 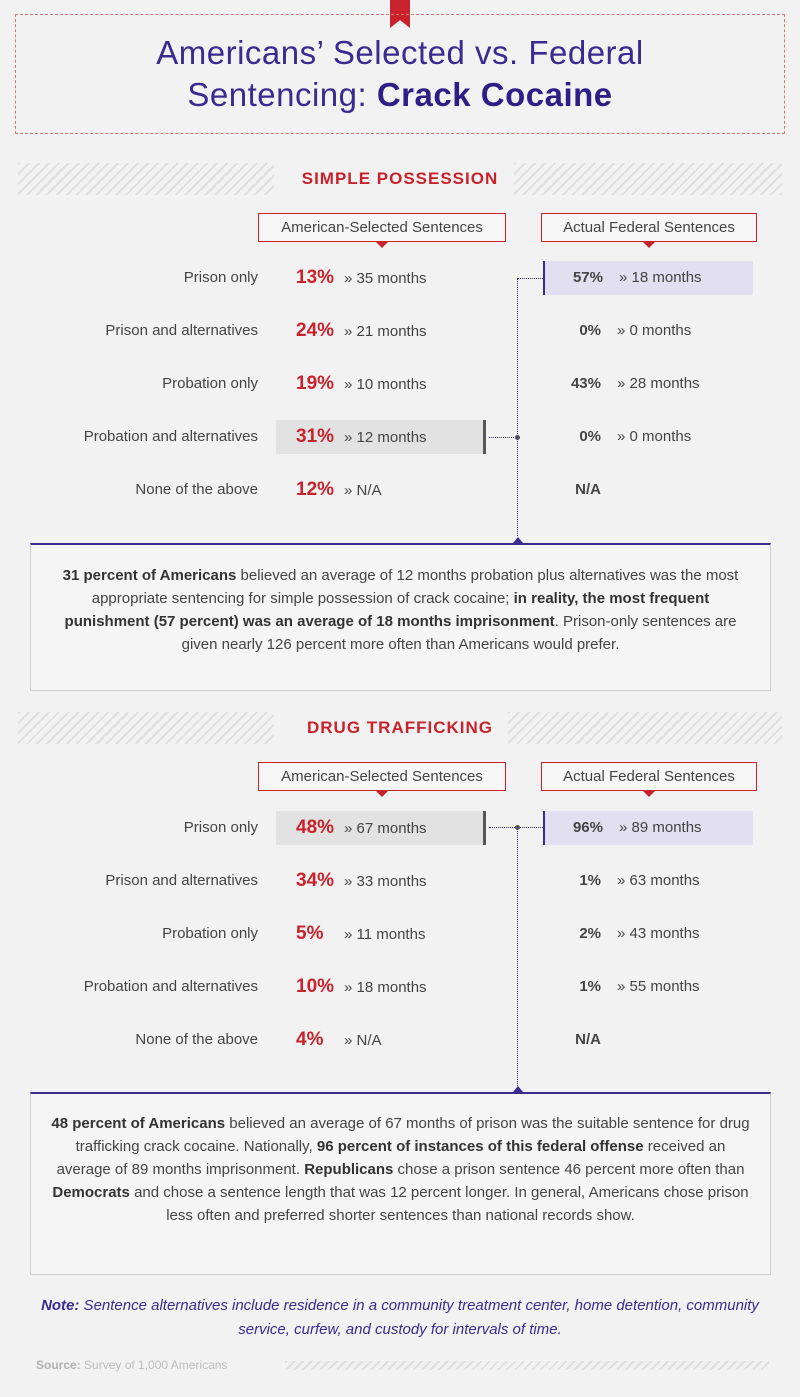 What do you see at coordinates (590, 933) in the screenshot?
I see `federal-pct: 2%` at bounding box center [590, 933].